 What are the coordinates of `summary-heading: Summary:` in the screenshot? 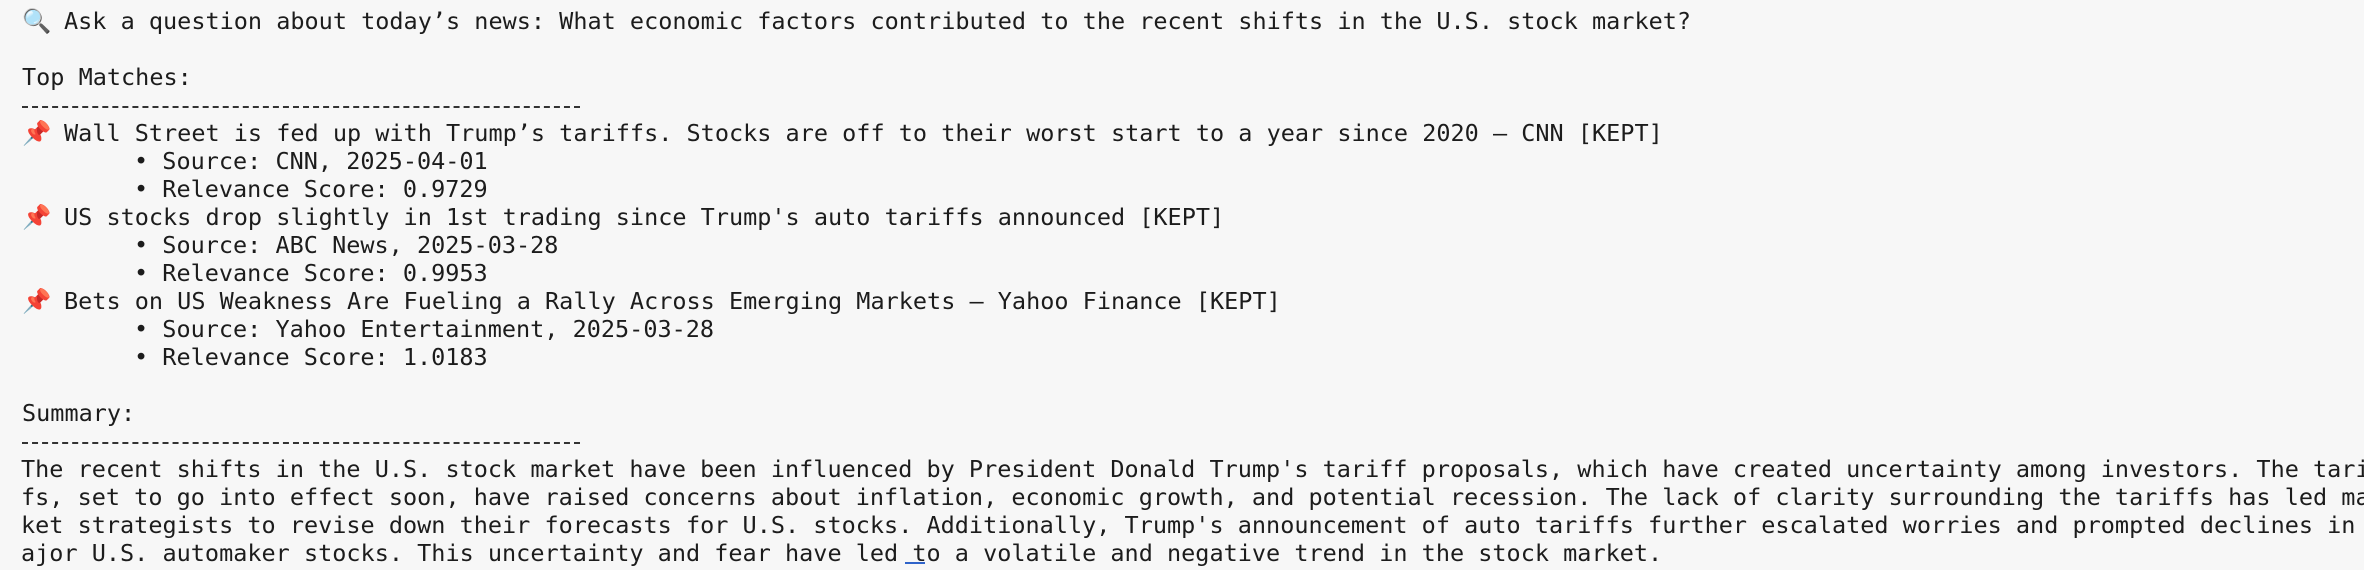 It's located at (79, 413).